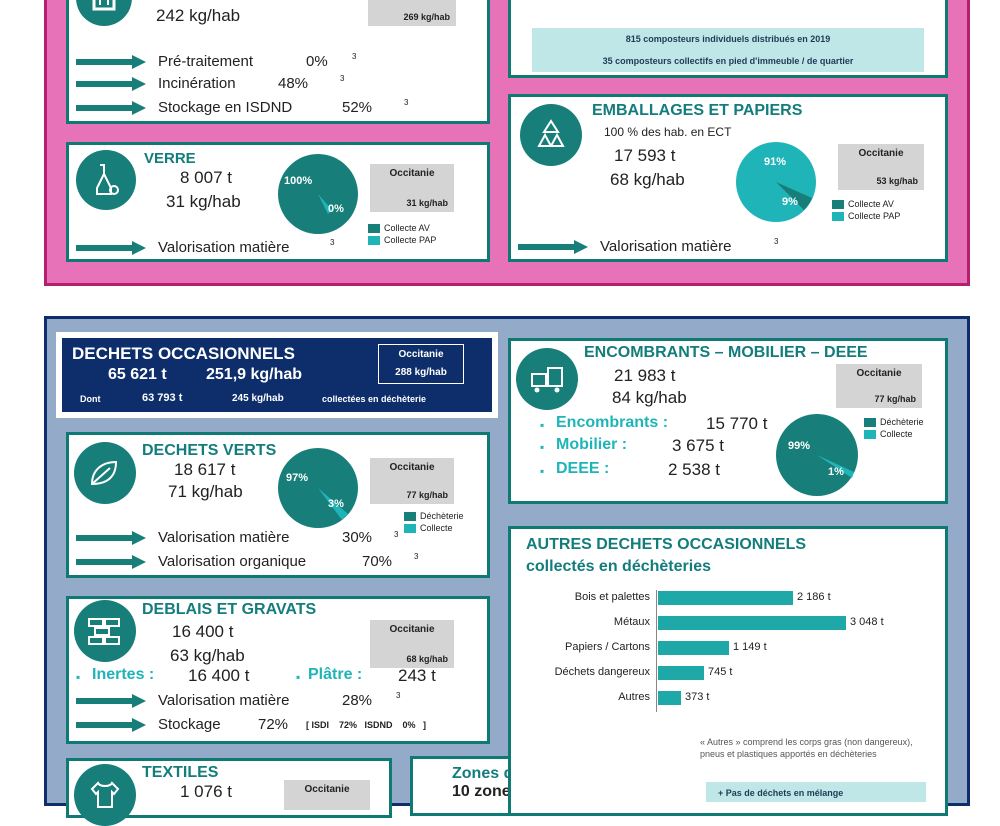 The width and height of the screenshot is (1000, 826). I want to click on bar-value-label: 3 048 t, so click(867, 622).